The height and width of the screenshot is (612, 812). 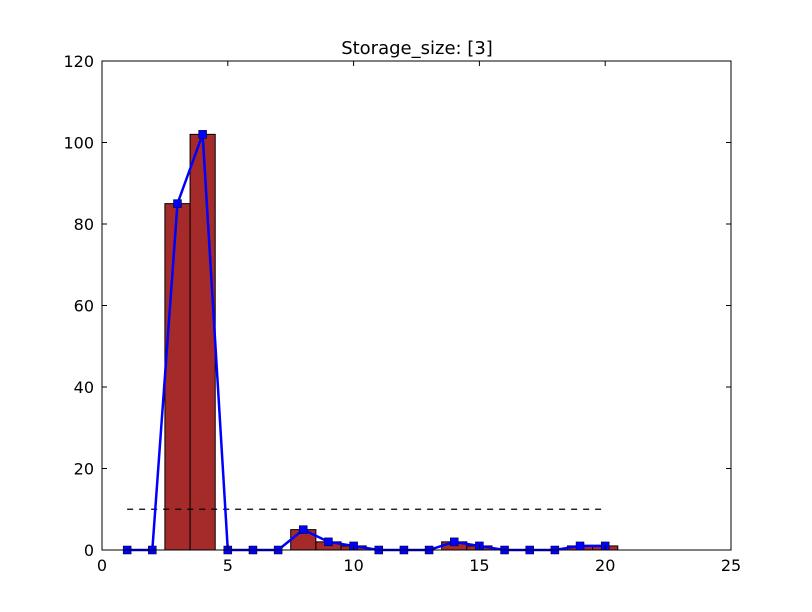 What do you see at coordinates (84, 387) in the screenshot?
I see `y-tick-label: 40` at bounding box center [84, 387].